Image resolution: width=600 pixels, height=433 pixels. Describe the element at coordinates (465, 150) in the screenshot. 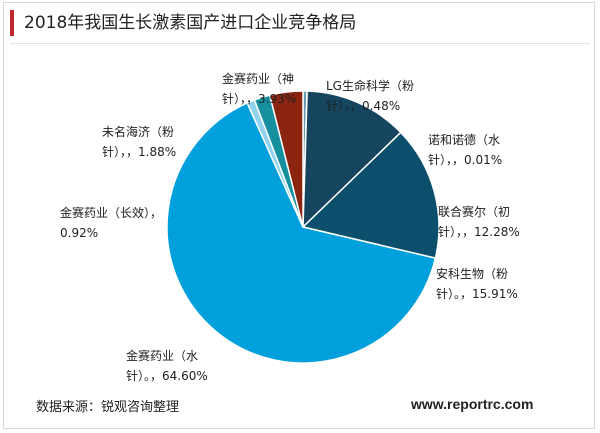

I see `slice-label-novo-nordisk: 诺和诺德（水 针），，0.01%` at that location.